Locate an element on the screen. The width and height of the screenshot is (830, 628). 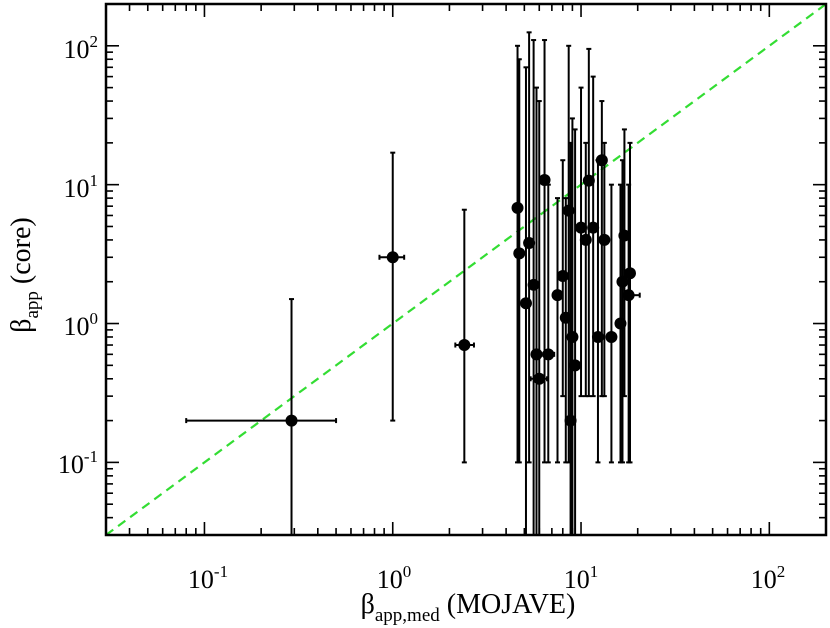
x-tick-label: 10⁻¹ is located at coordinates (208, 578).